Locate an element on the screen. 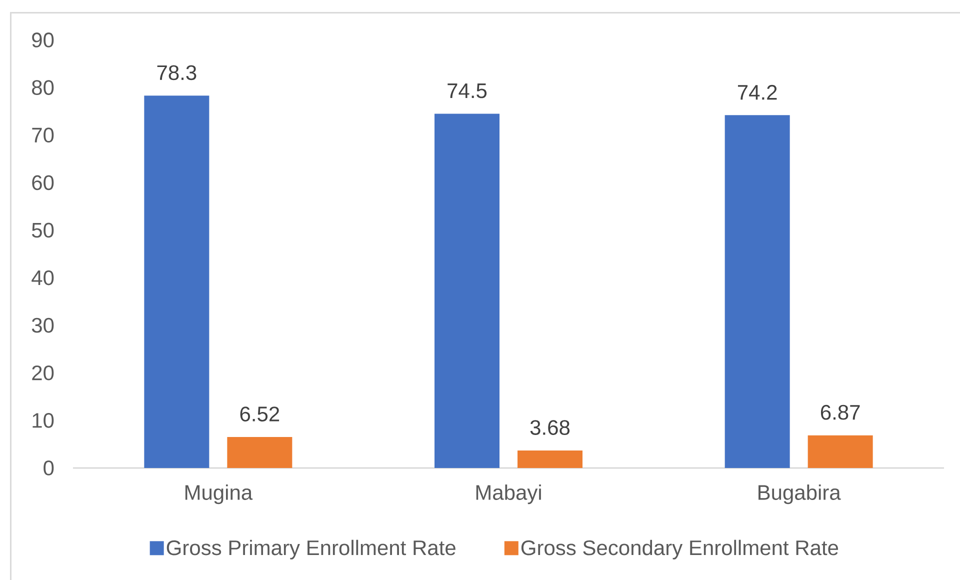 The width and height of the screenshot is (960, 580). y-tick-label: 40 is located at coordinates (43, 278).